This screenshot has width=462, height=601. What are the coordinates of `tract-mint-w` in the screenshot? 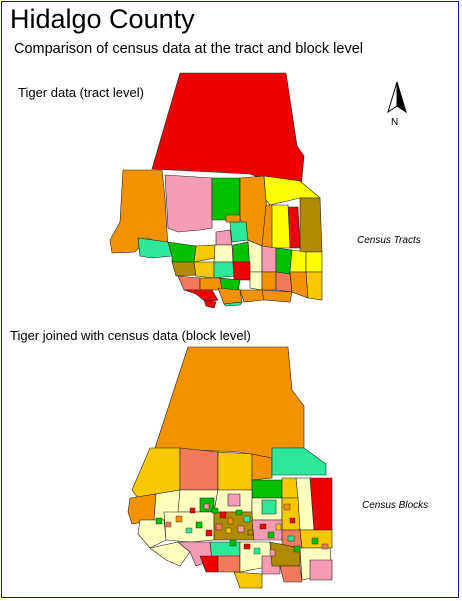 It's located at (155, 248).